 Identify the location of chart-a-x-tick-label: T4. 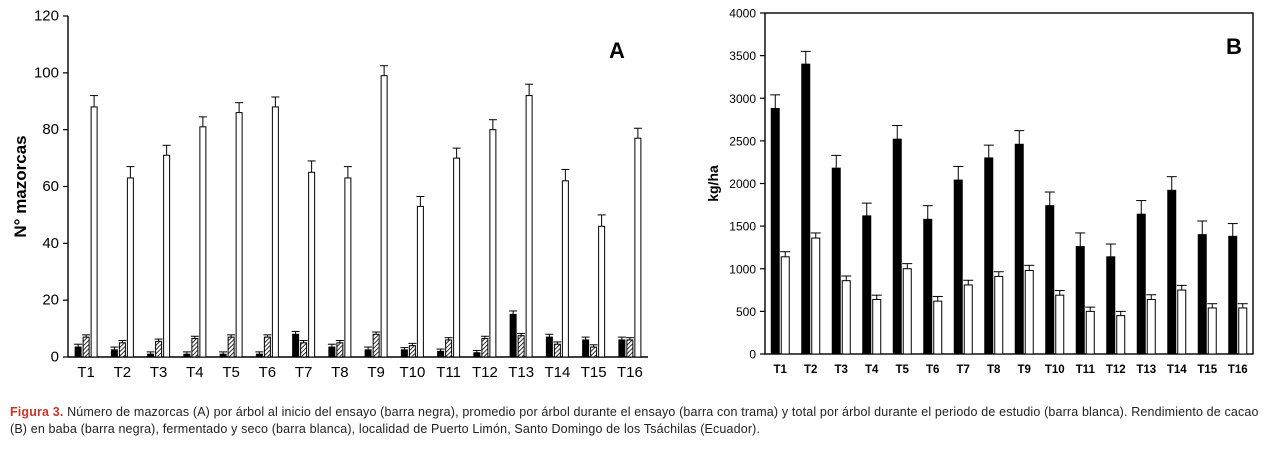
(195, 372).